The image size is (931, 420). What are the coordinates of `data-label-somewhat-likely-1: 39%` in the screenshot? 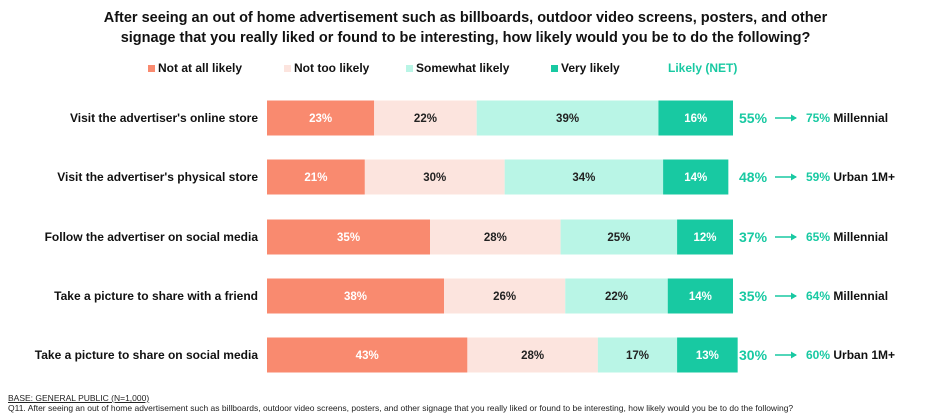 It's located at (567, 119).